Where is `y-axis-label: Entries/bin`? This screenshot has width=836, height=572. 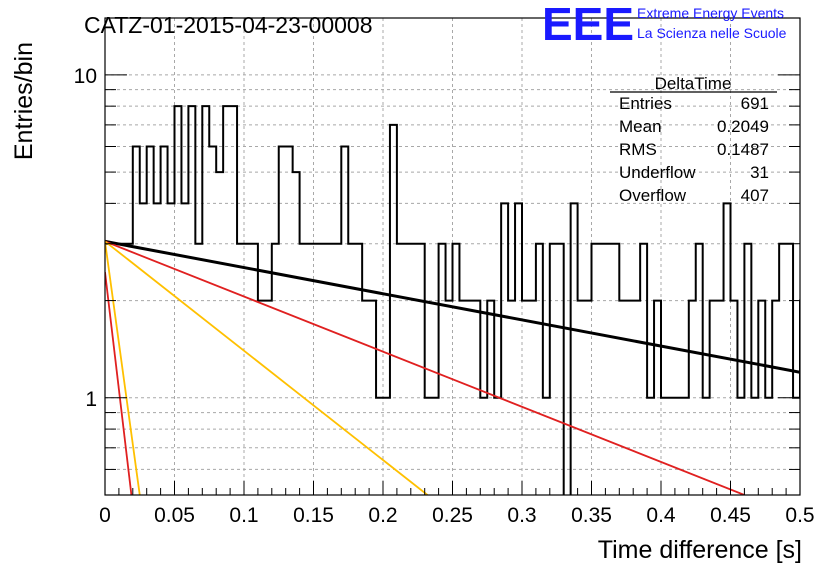 y-axis-label: Entries/bin is located at coordinates (24, 101).